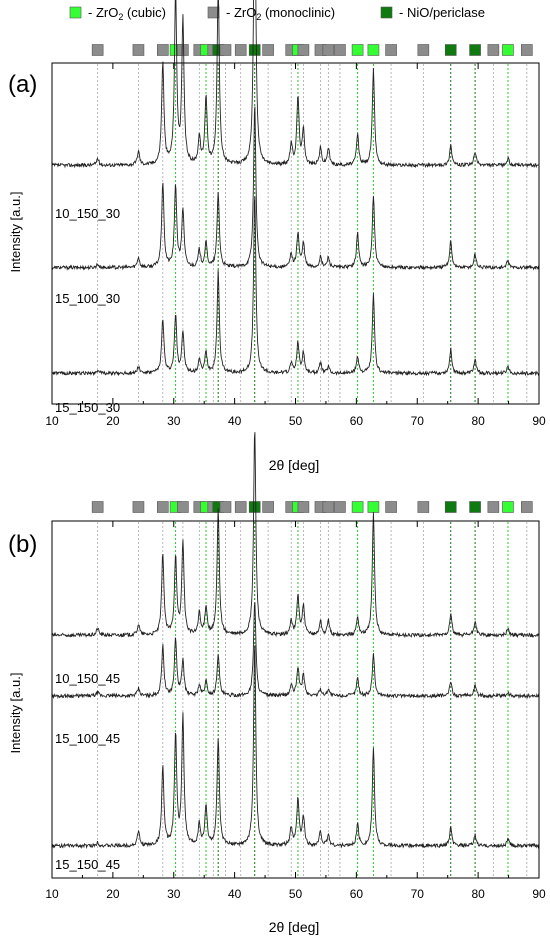 This screenshot has width=550, height=938. I want to click on x-tick-label-b-80: 80, so click(478, 894).